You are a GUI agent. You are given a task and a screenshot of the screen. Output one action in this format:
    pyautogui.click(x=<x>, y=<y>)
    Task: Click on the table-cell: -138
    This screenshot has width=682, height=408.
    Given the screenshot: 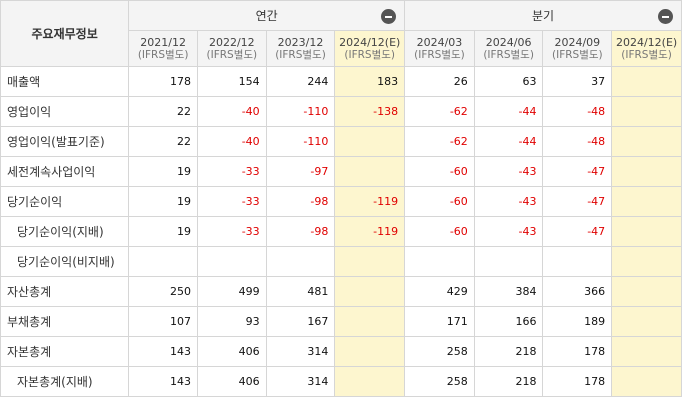 What is the action you would take?
    pyautogui.click(x=370, y=111)
    